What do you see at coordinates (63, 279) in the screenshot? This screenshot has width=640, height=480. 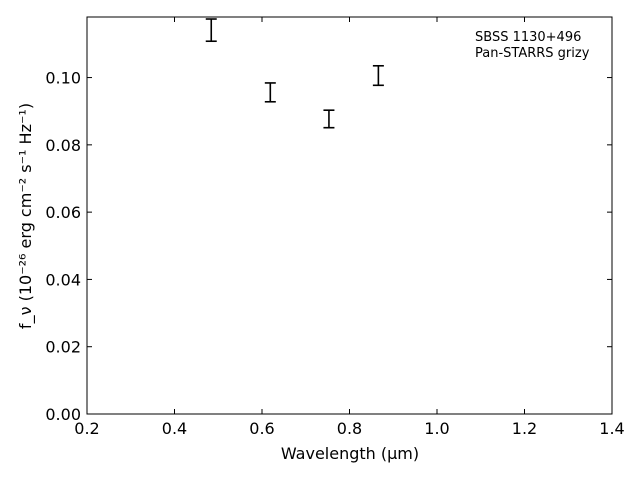 I see `y-tick-label: 0.04` at bounding box center [63, 279].